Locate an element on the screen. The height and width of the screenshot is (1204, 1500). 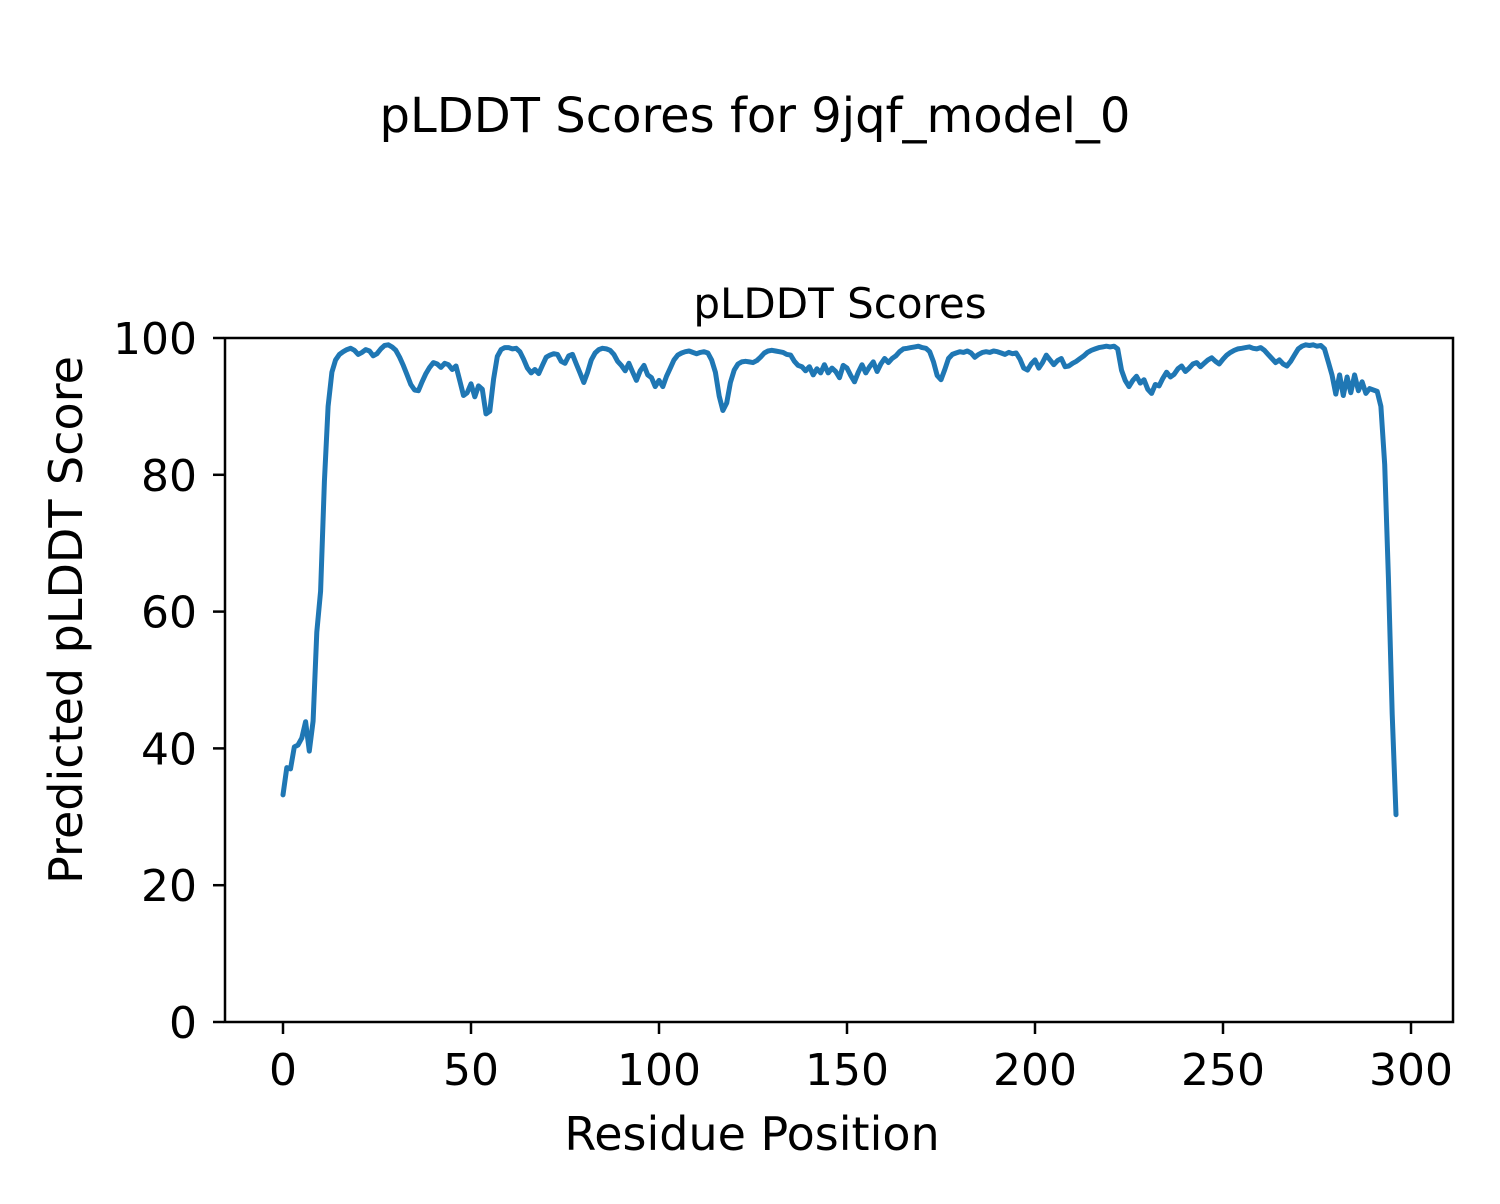
y-tick-label: 60 is located at coordinates (169, 613).